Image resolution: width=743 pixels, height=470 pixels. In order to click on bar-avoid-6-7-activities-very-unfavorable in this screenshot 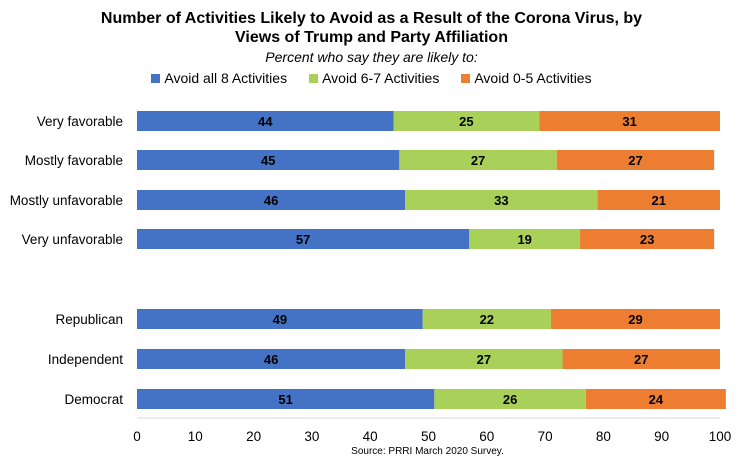, I will do `click(525, 239)`.